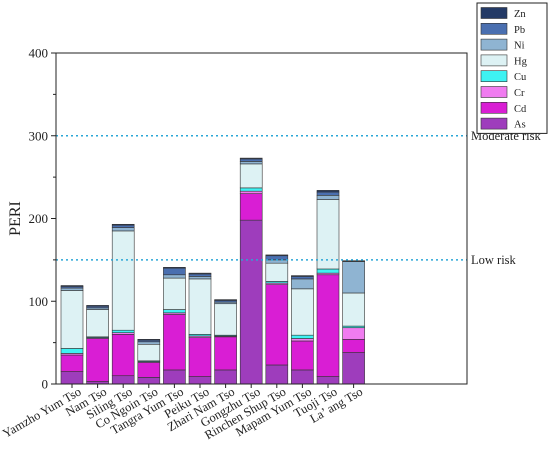 The width and height of the screenshot is (550, 451). Describe the element at coordinates (519, 46) in the screenshot. I see `legend-label: Ni` at that location.